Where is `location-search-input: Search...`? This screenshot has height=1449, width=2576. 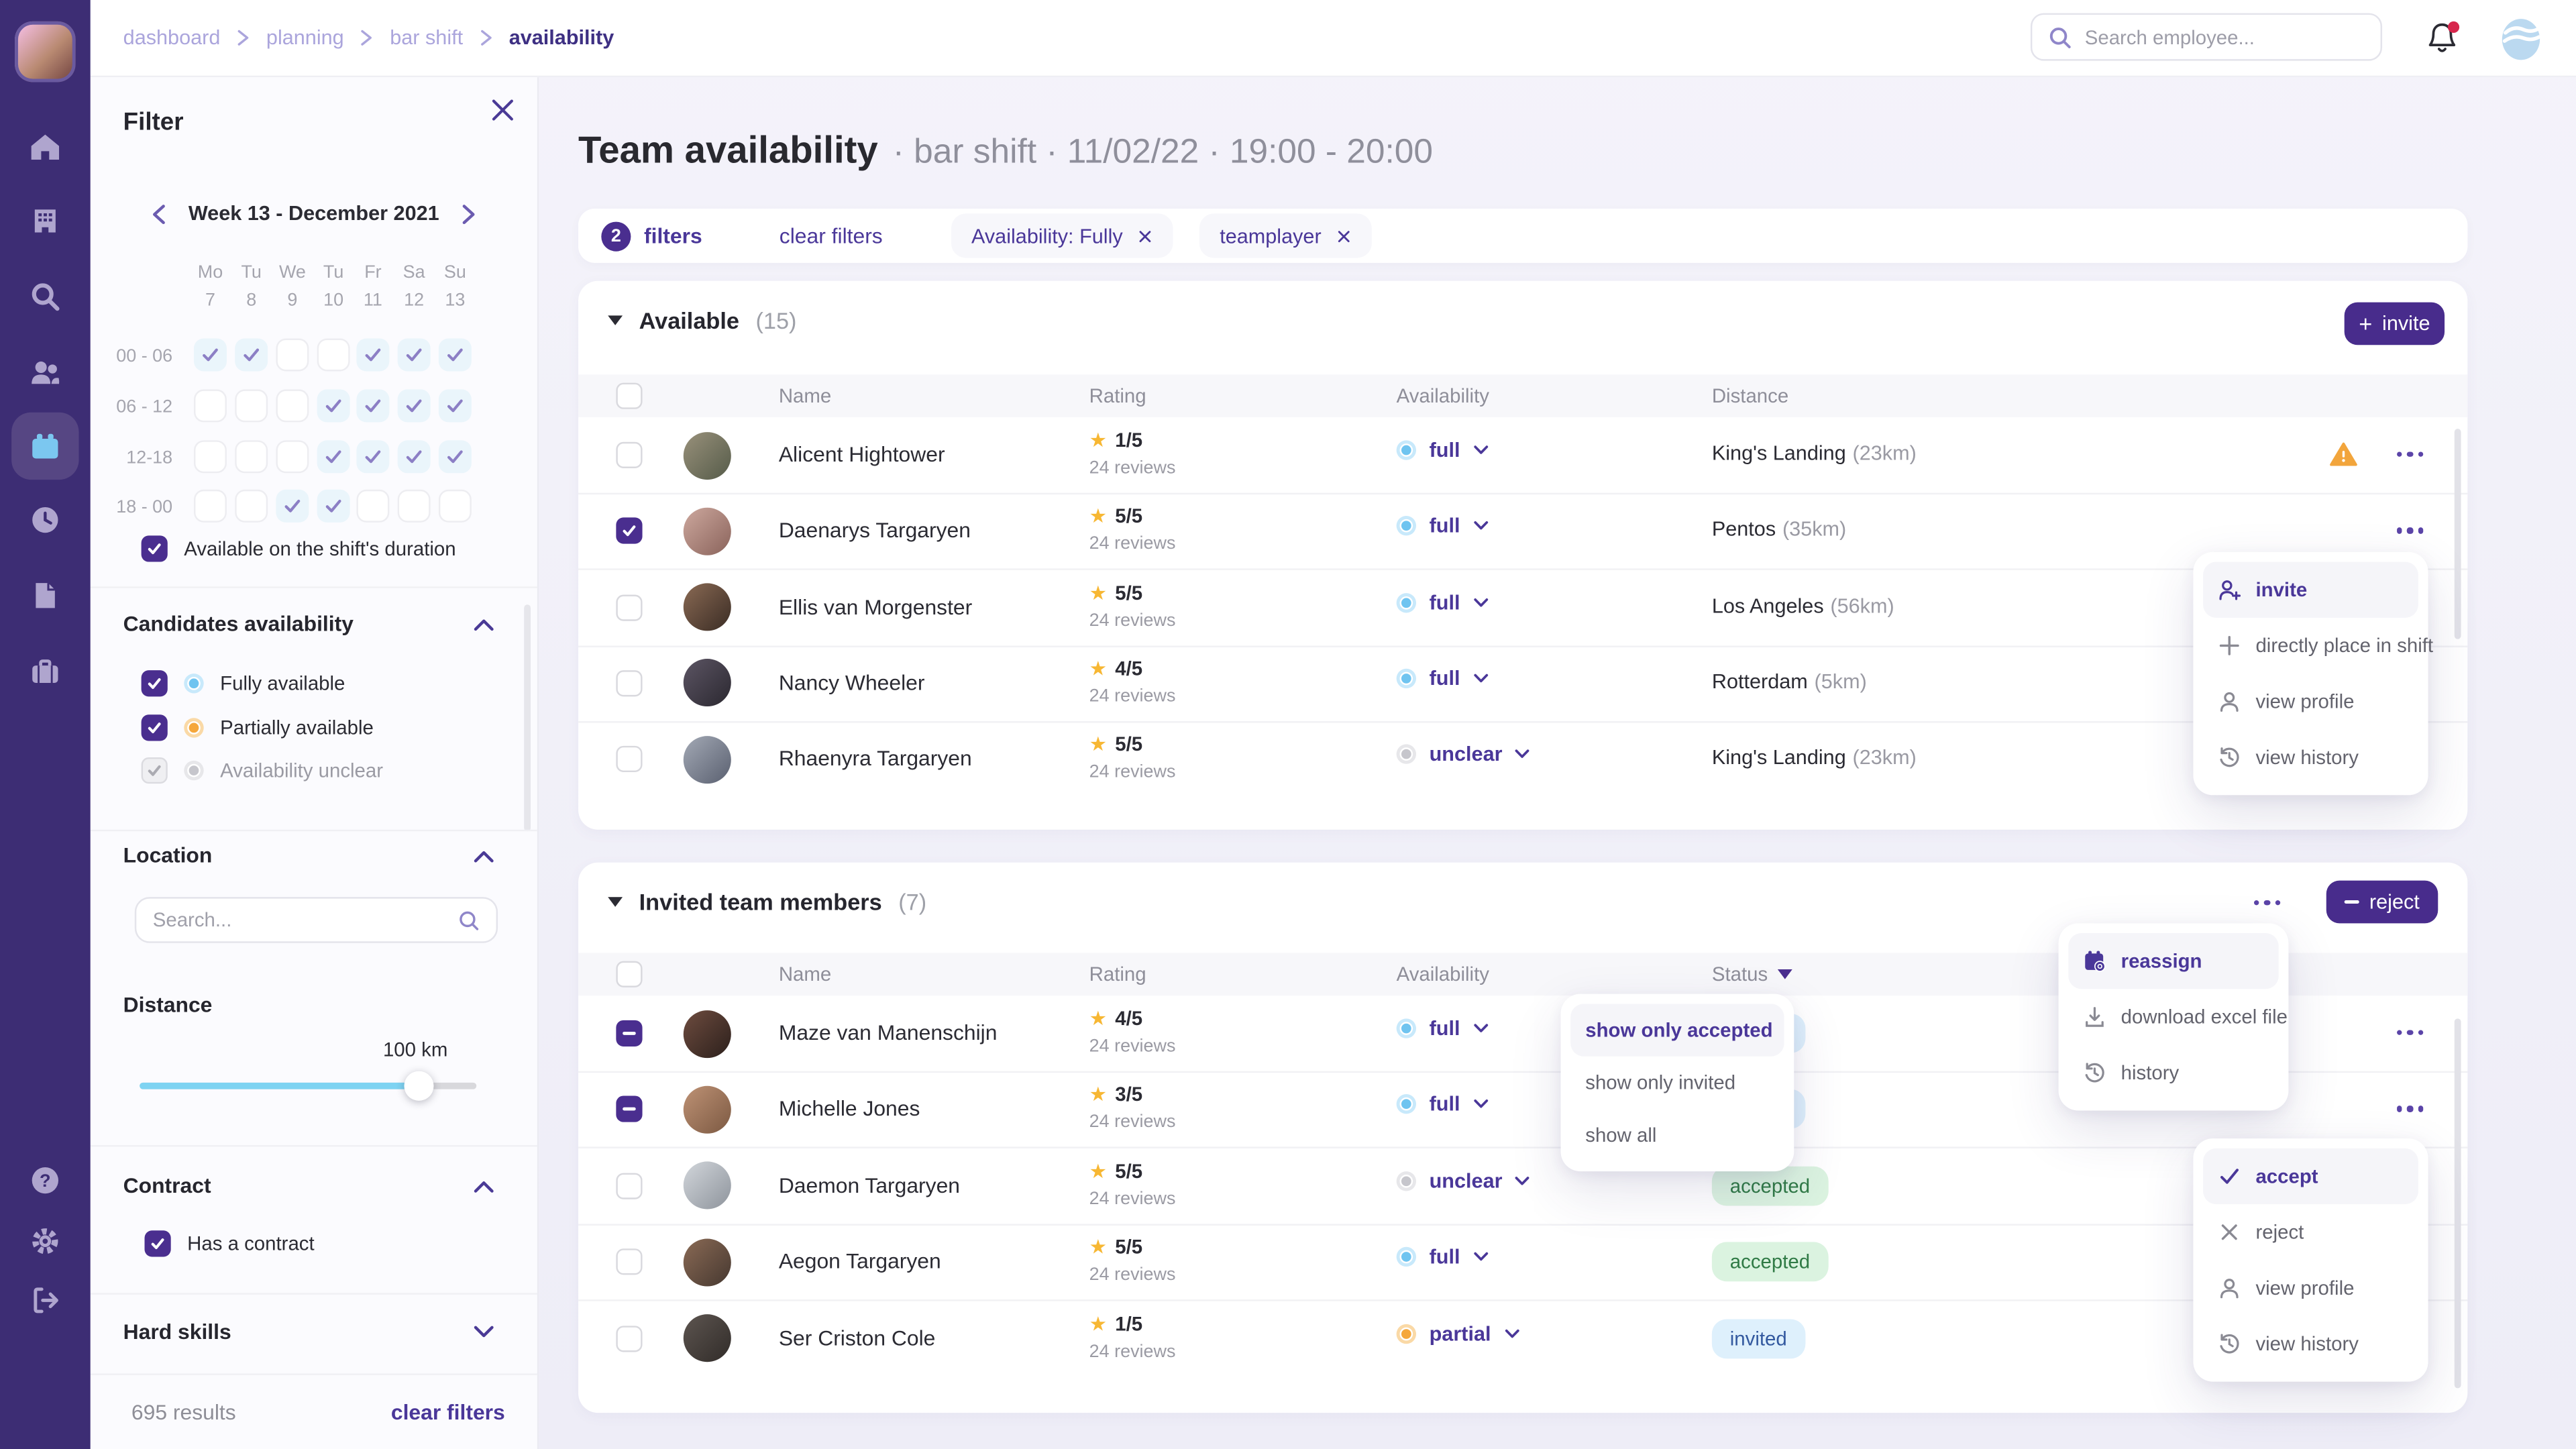
location-search-input: Search... is located at coordinates (316, 920).